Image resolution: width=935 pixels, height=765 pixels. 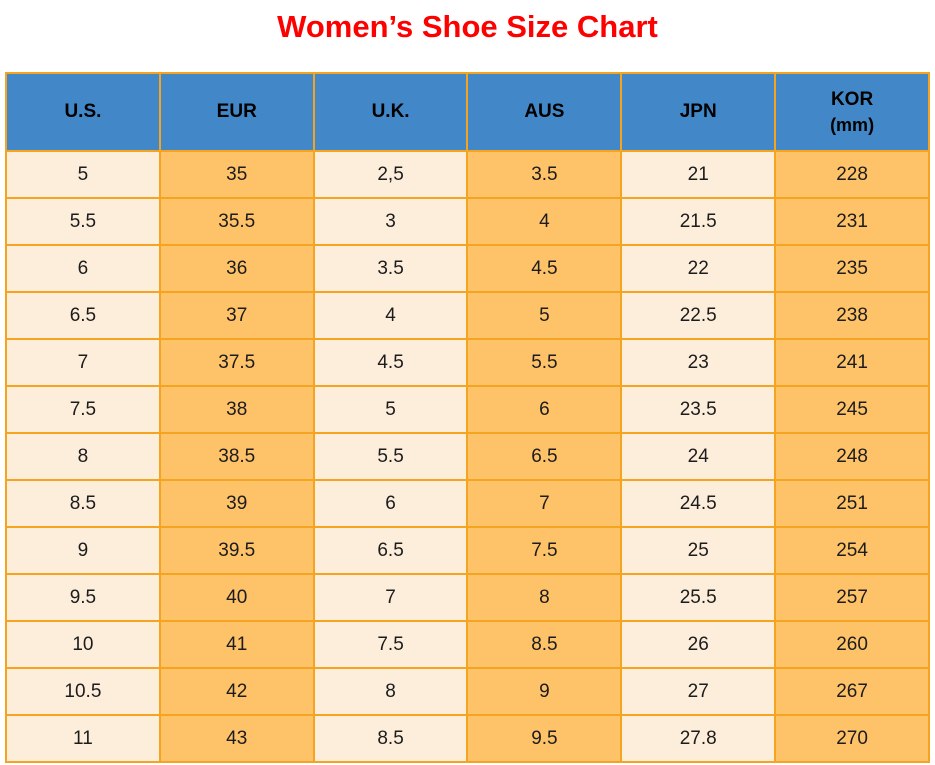 What do you see at coordinates (236, 550) in the screenshot?
I see `table-cell: 39.5` at bounding box center [236, 550].